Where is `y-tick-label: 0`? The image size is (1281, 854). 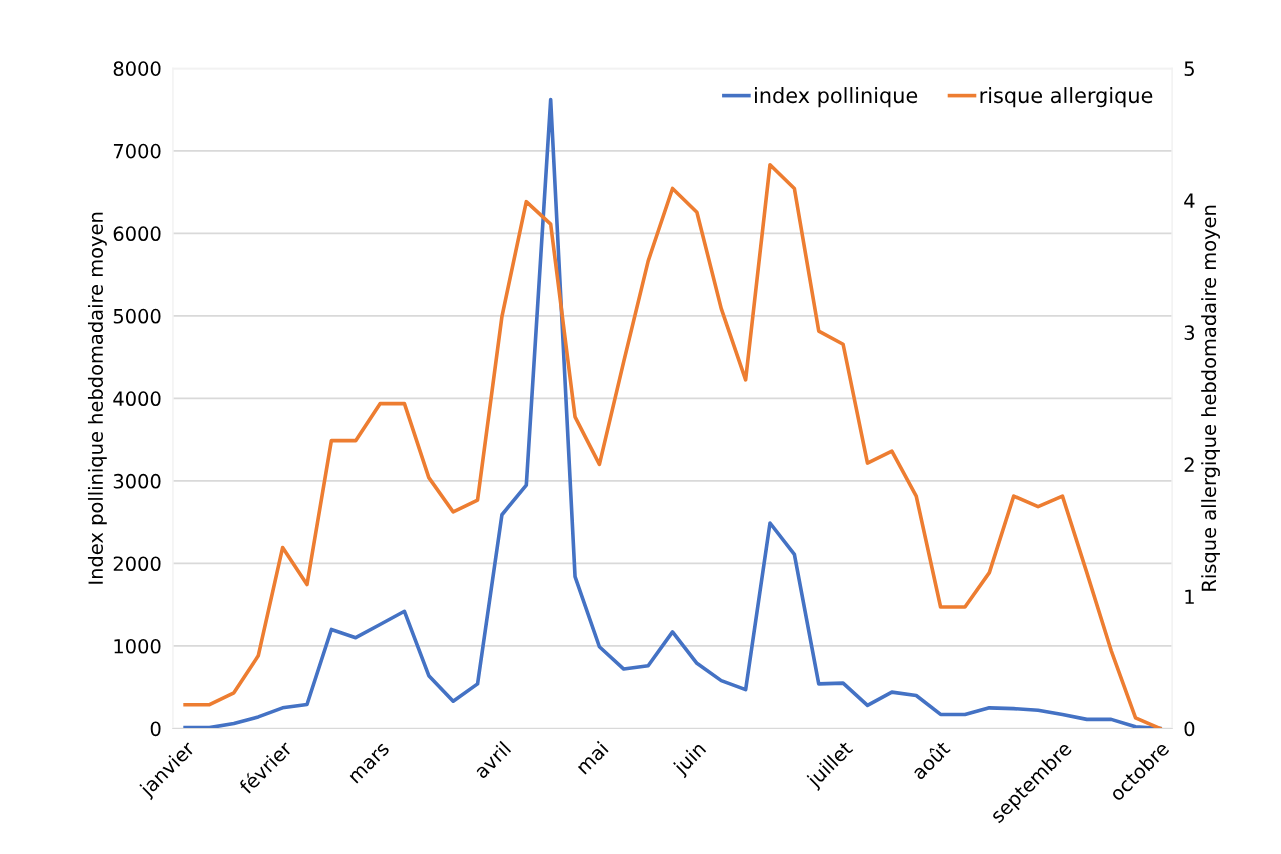 y-tick-label: 0 is located at coordinates (155, 729).